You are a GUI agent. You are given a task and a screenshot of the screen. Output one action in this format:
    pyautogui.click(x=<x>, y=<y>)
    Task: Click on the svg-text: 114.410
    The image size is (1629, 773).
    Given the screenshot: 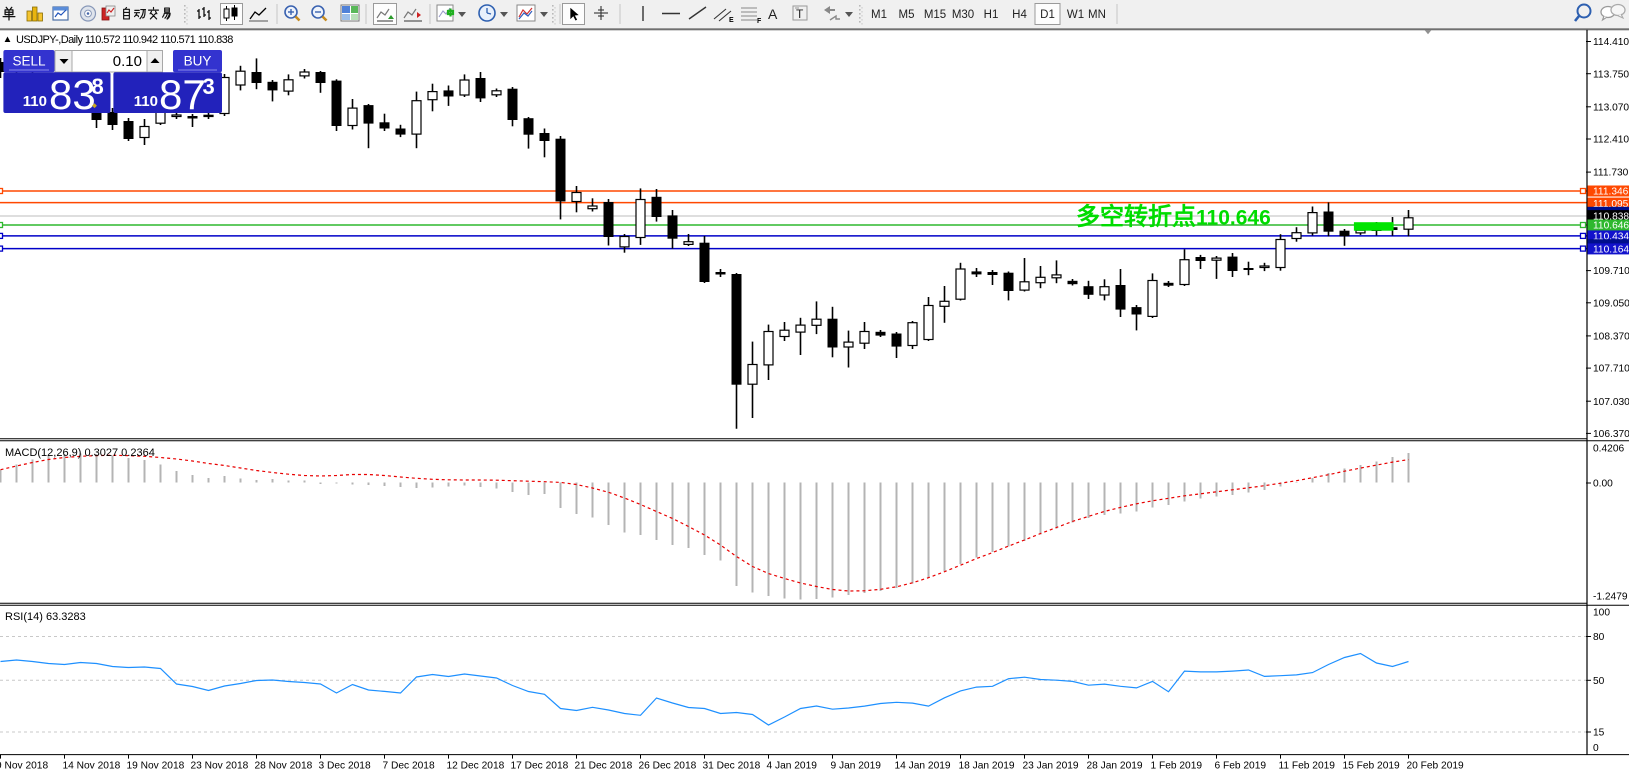 What is the action you would take?
    pyautogui.click(x=1611, y=42)
    